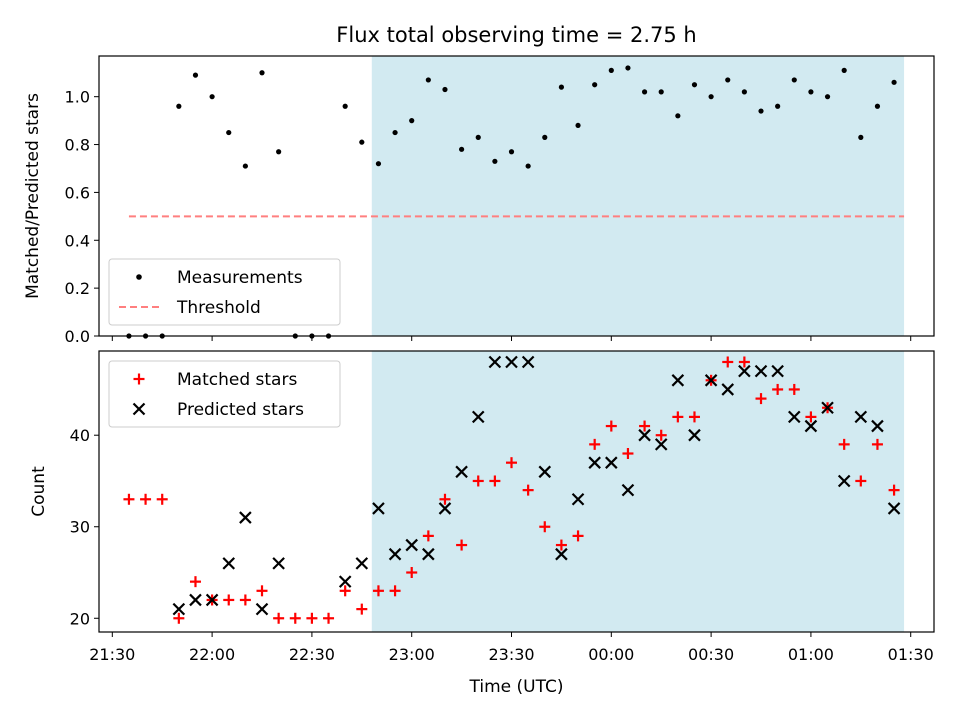 The image size is (960, 720). What do you see at coordinates (811, 654) in the screenshot?
I see `x-tick-label: 01:00` at bounding box center [811, 654].